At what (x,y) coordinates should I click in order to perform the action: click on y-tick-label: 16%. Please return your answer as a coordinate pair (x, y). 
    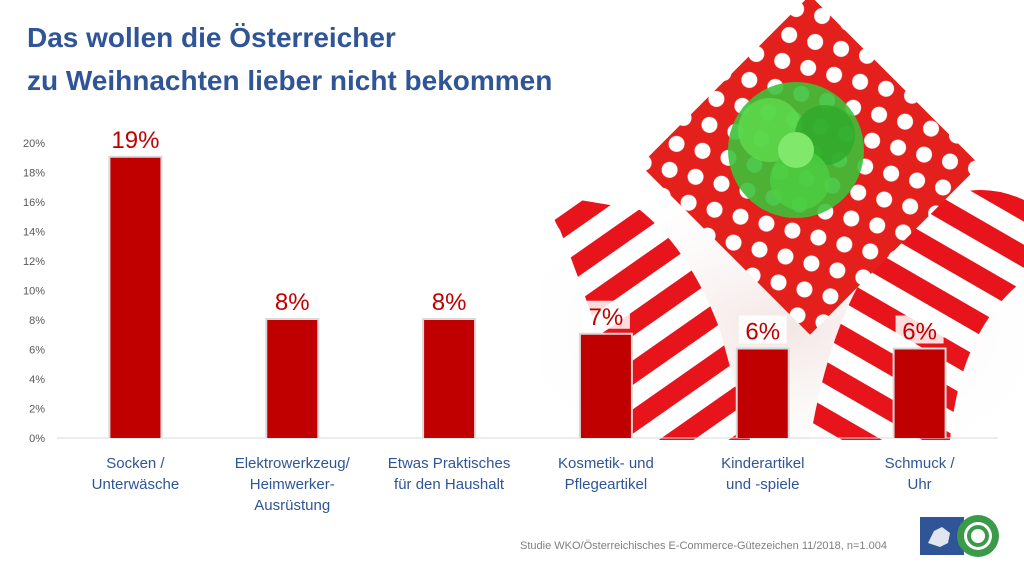
    Looking at the image, I should click on (34, 203).